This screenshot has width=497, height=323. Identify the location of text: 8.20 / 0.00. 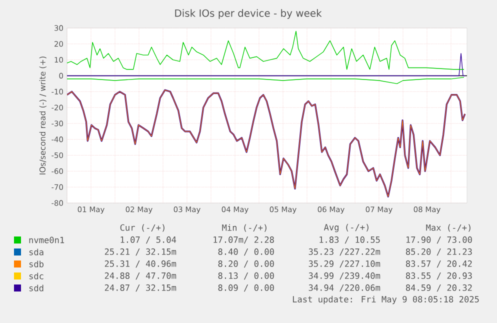
(246, 264).